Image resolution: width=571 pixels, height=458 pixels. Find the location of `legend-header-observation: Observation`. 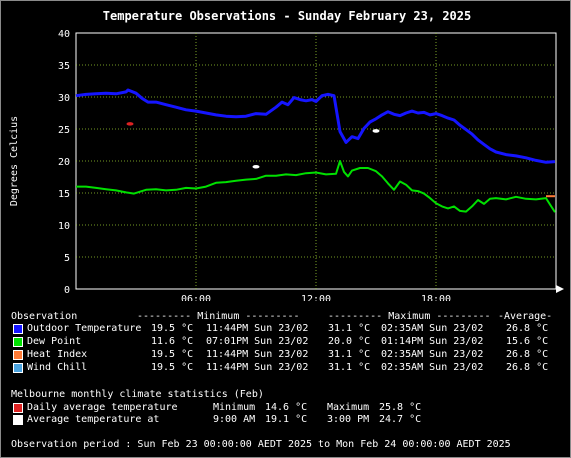

legend-header-observation: Observation is located at coordinates (44, 316).